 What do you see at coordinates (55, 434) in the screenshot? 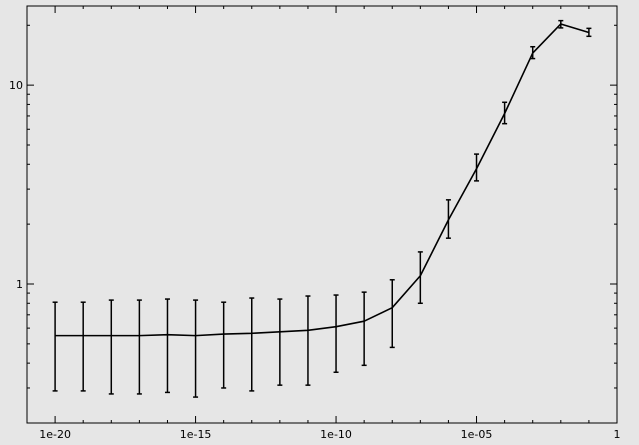
I see `x-tick-label: 1e-20` at bounding box center [55, 434].